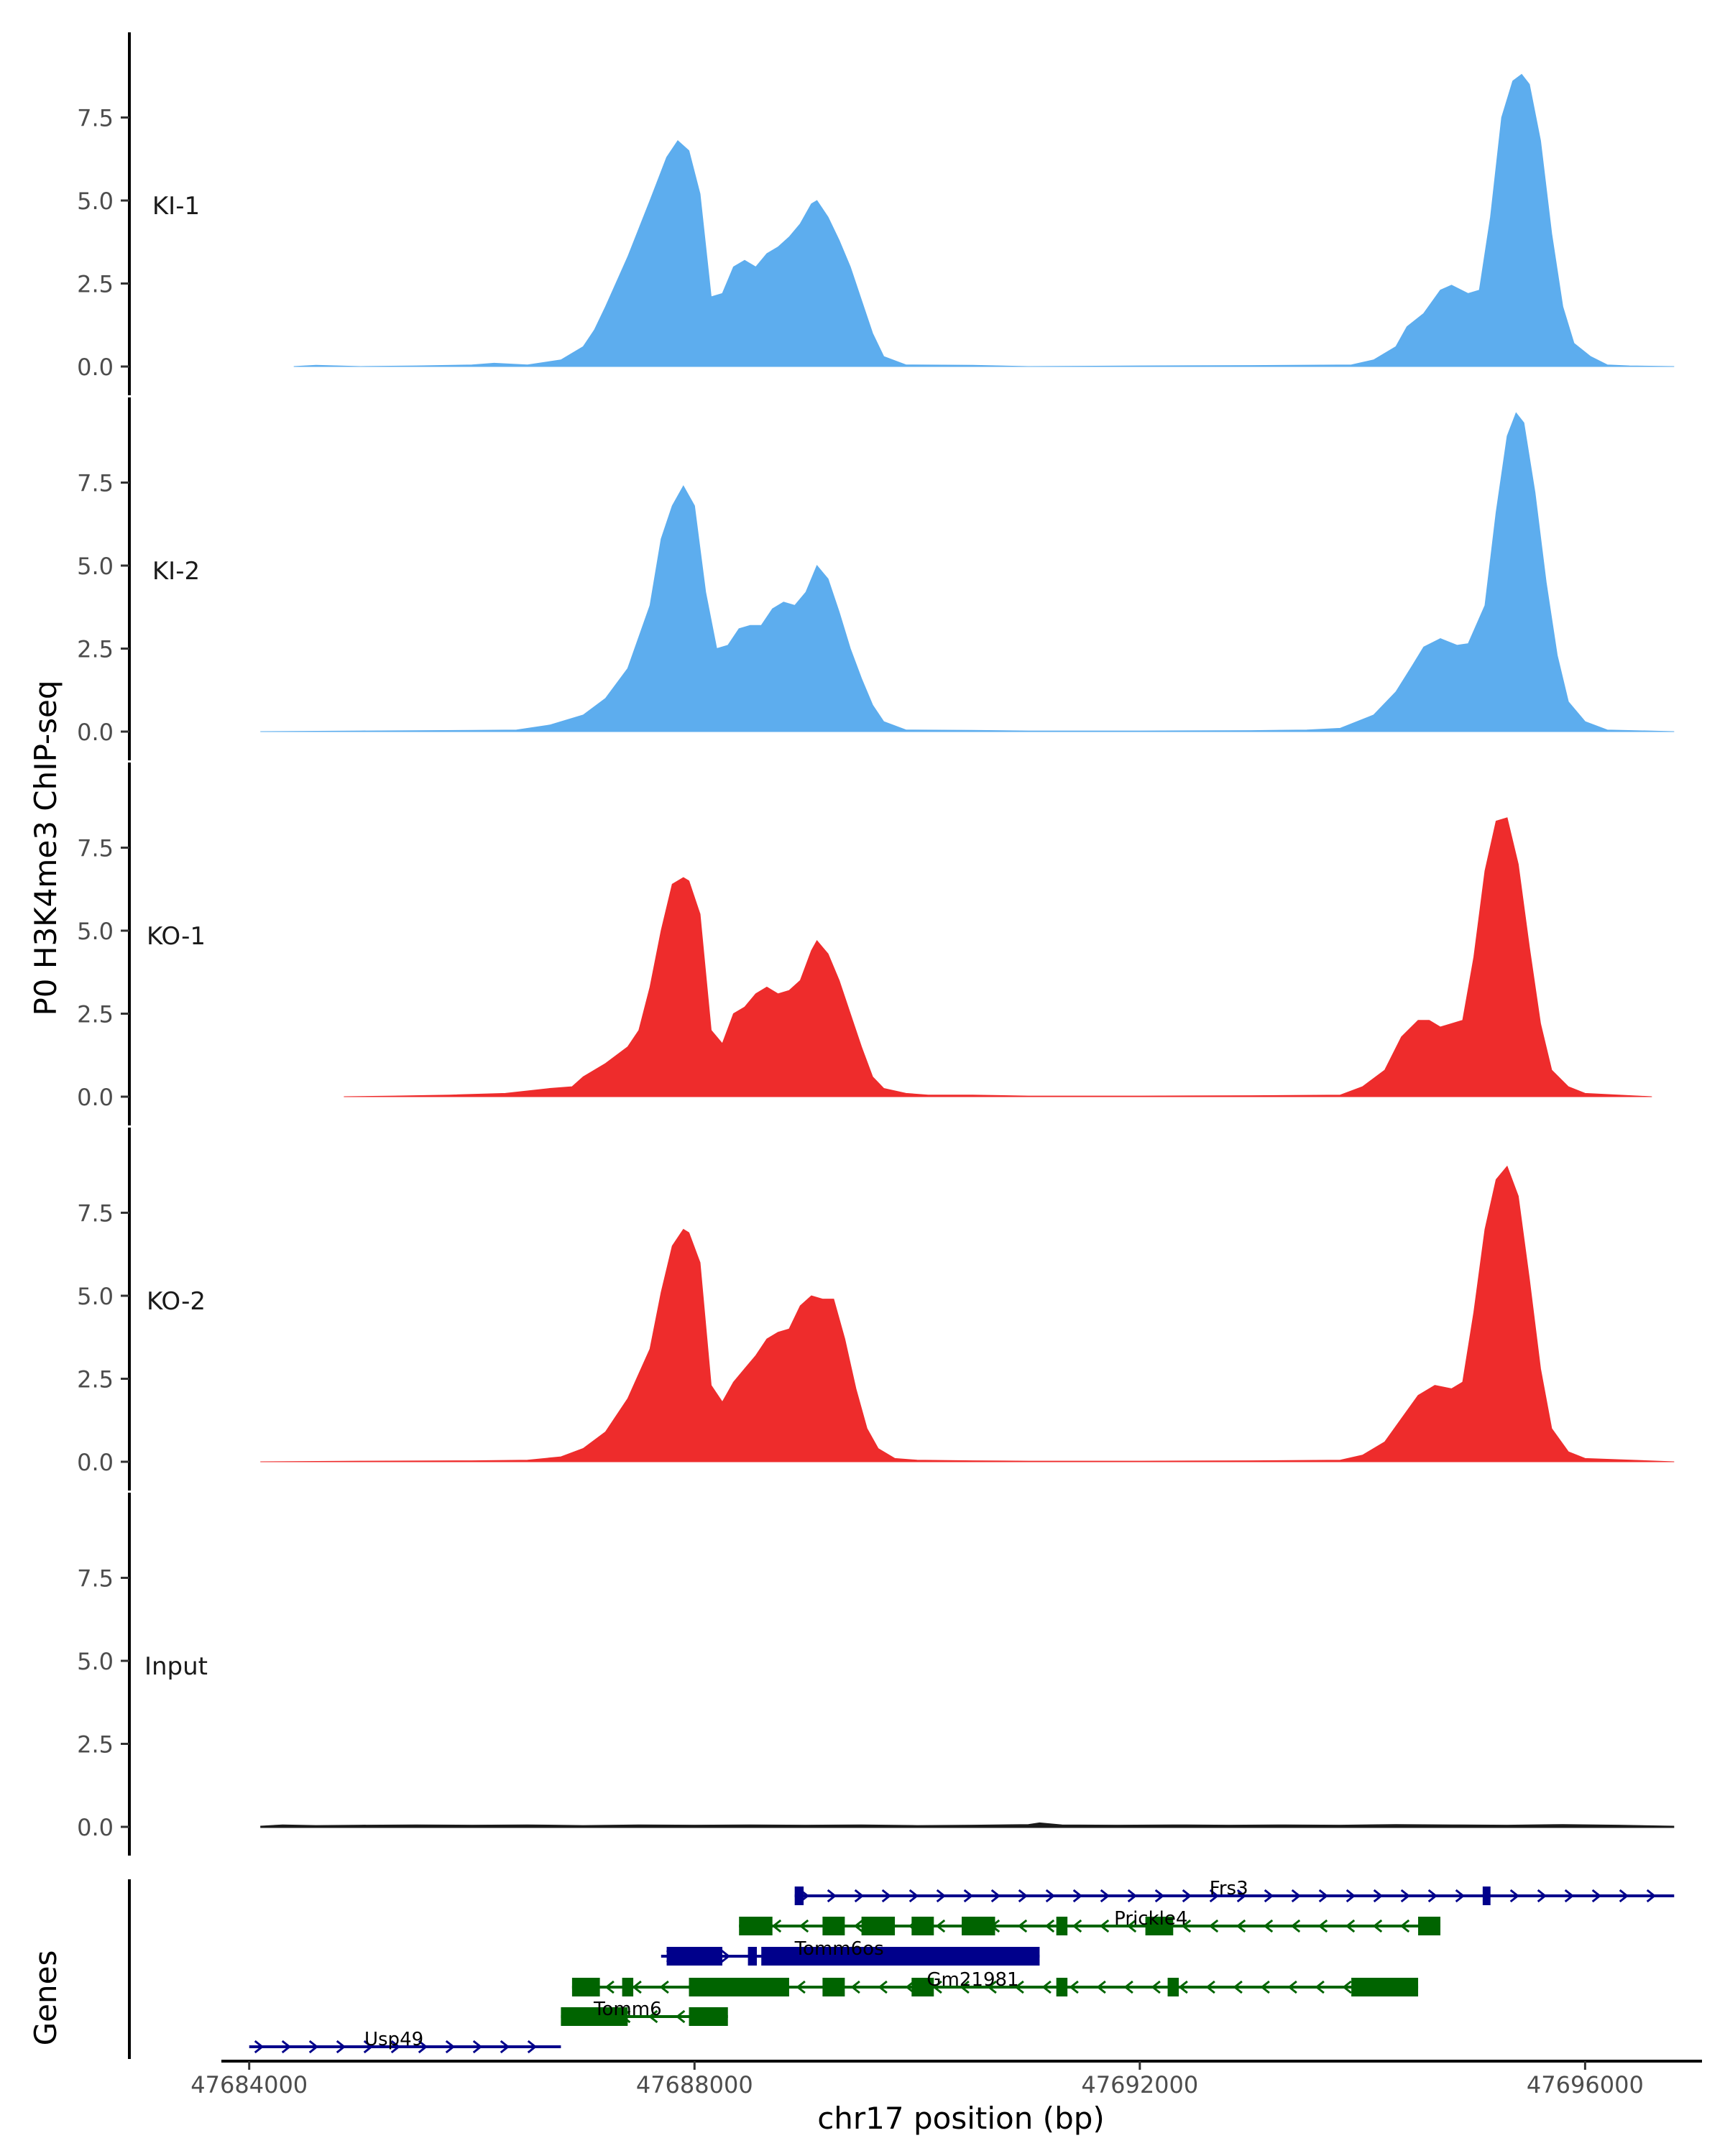 The image size is (1725, 2156). I want to click on gene-gm21981: Gm21981, so click(995, 1983).